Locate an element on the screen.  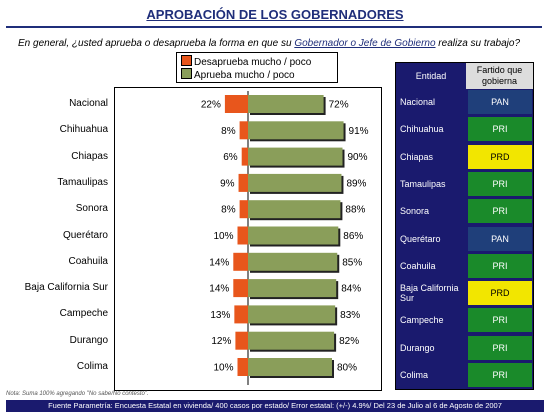
table-cell-entidad: Tamaulipas is located at coordinates (423, 183).